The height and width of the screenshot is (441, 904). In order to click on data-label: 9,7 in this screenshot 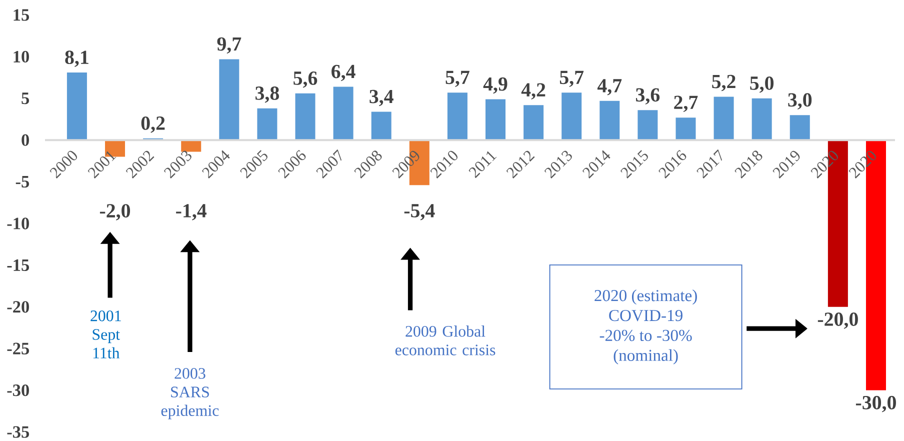, I will do `click(229, 45)`.